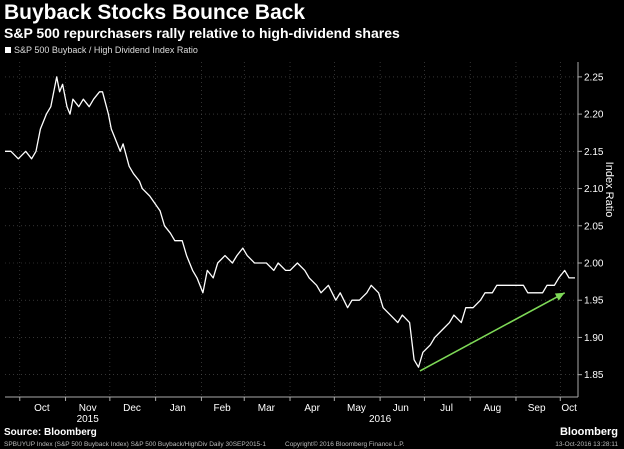  I want to click on chart-title: Buyback Stocks Bounce Back, so click(155, 12).